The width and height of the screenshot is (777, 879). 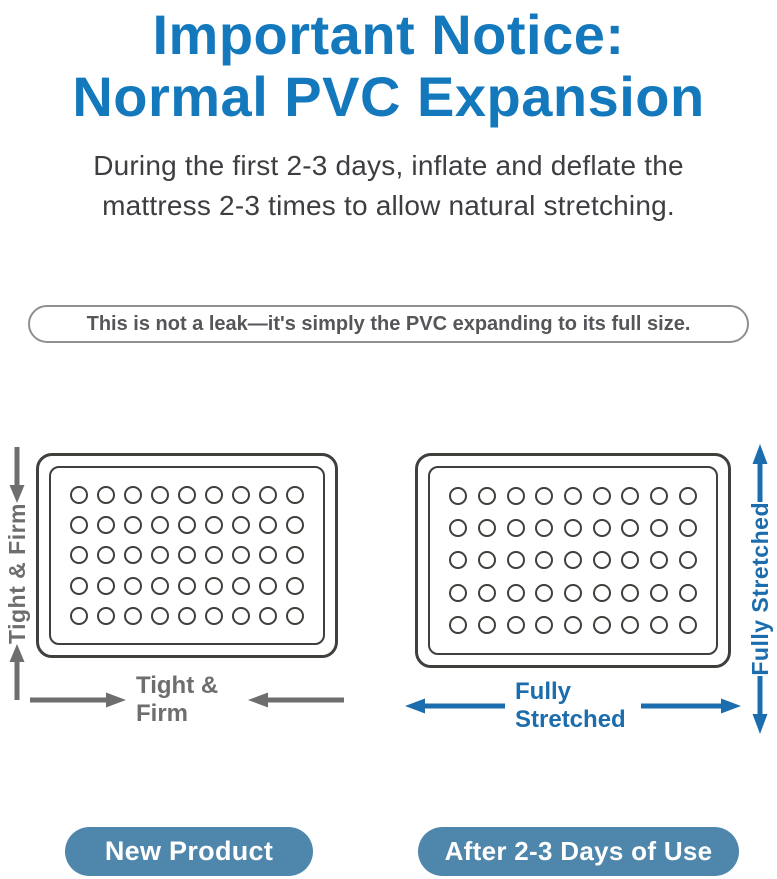 I want to click on mattress-new-product, so click(x=187, y=555).